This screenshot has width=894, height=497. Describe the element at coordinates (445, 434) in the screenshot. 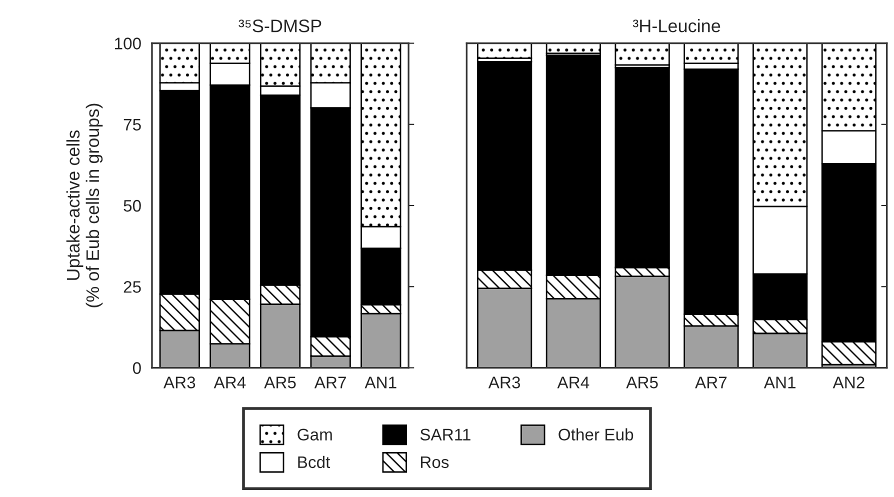

I see `legend-label: SAR11` at that location.